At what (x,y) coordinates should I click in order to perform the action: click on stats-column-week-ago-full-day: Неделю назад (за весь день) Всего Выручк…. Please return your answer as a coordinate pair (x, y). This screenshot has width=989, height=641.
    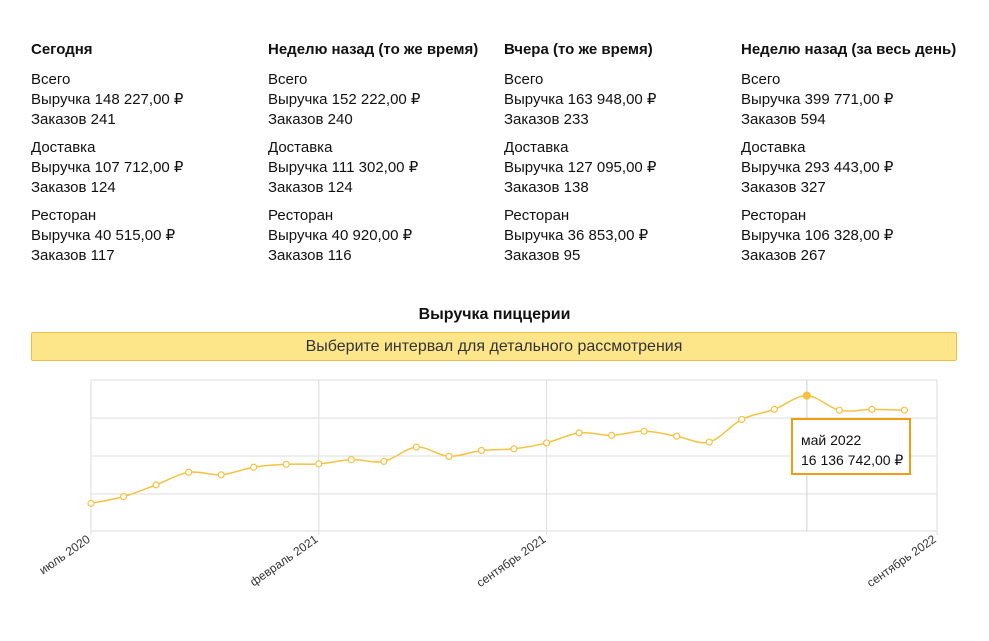
    Looking at the image, I should click on (857, 157).